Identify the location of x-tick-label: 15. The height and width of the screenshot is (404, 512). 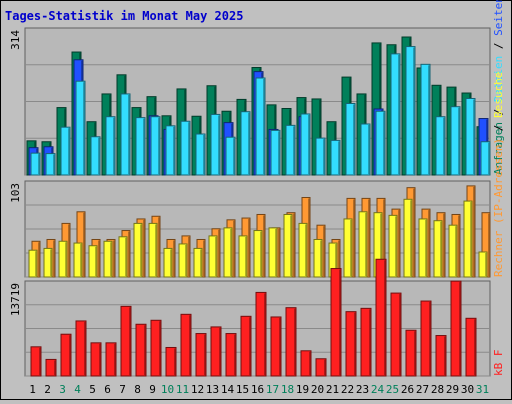
(242, 389).